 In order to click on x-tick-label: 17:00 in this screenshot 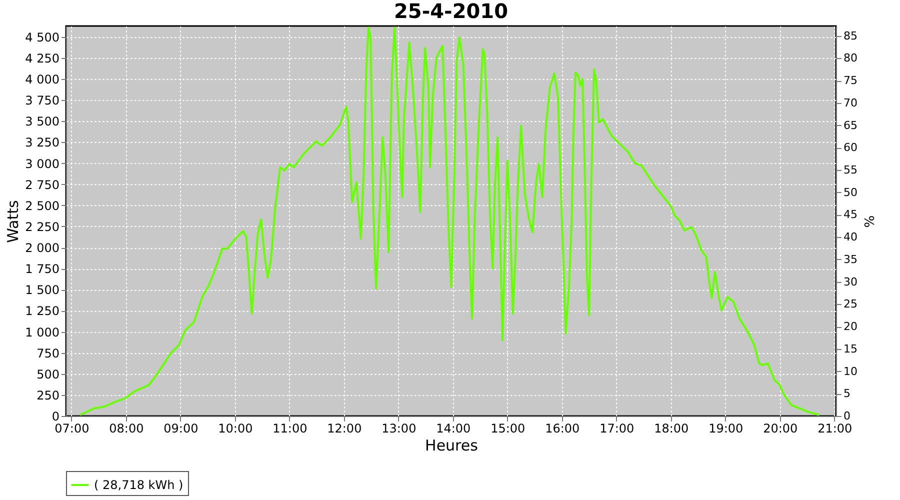, I will do `click(617, 429)`.